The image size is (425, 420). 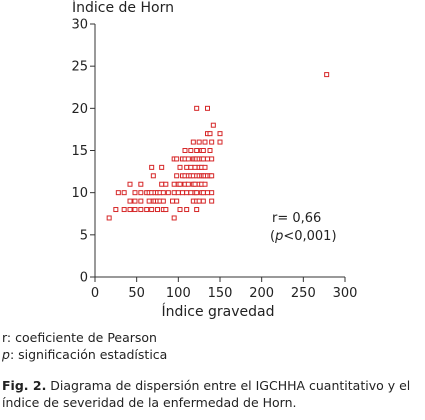 What do you see at coordinates (136, 293) in the screenshot?
I see `x-tick-label: 50` at bounding box center [136, 293].